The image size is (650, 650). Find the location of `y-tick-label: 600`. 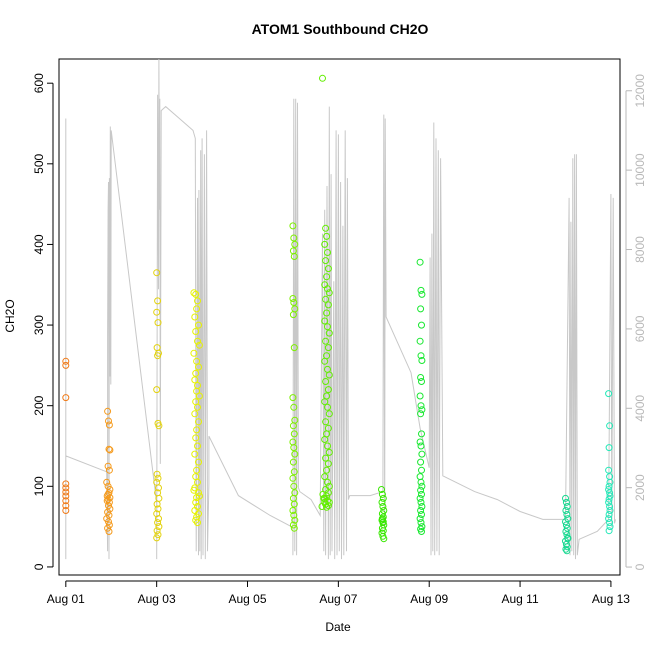

y-tick-label: 600 is located at coordinates (39, 83).